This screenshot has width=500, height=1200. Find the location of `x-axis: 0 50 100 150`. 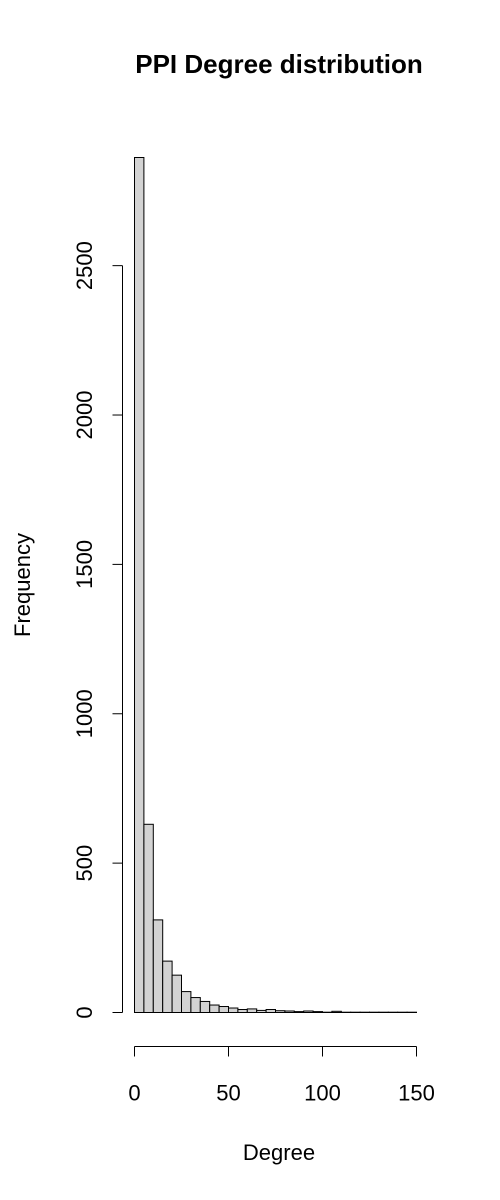

x-axis: 0 50 100 150 is located at coordinates (281, 1076).